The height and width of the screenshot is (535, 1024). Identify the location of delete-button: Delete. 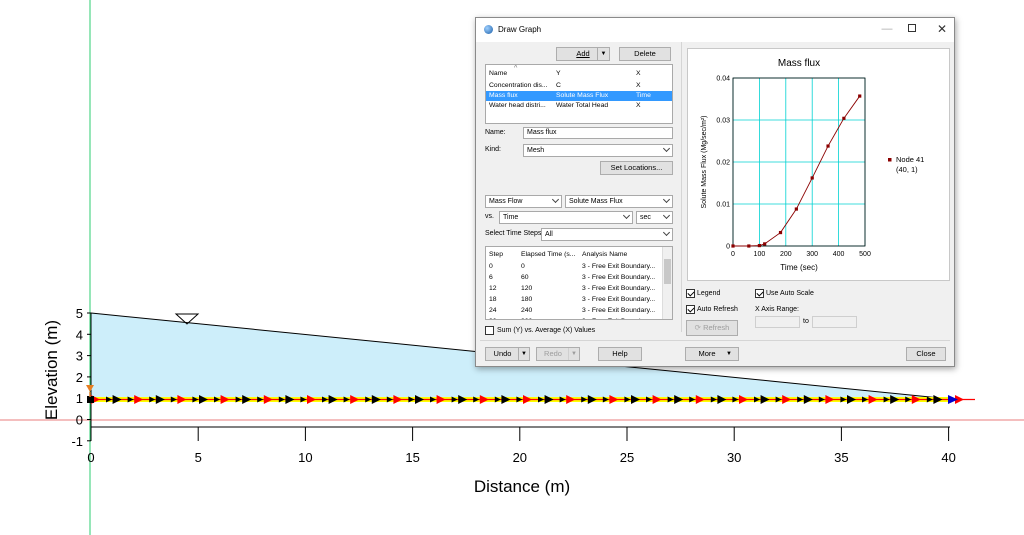
(645, 54).